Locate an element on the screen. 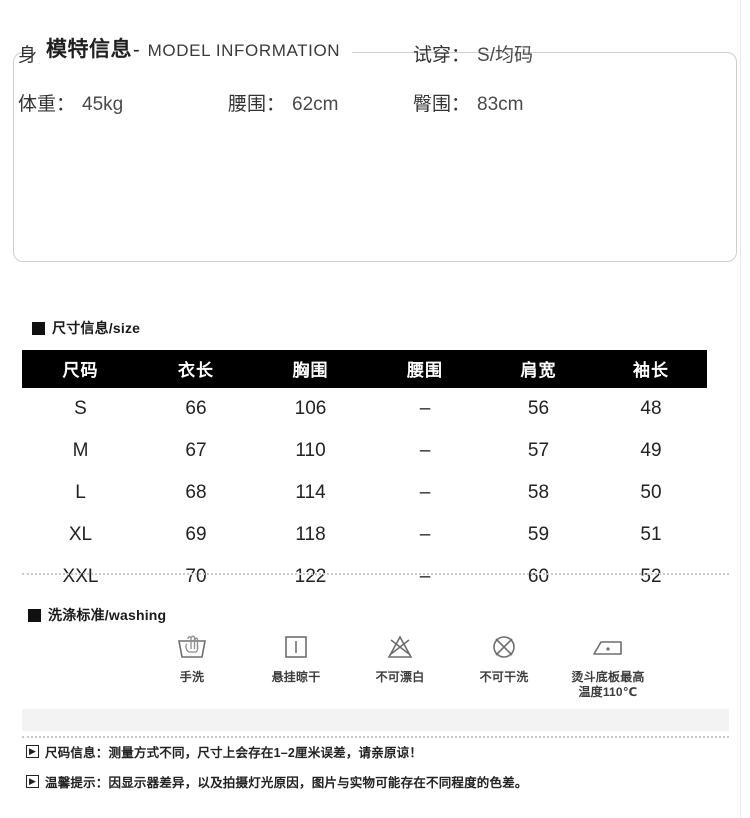  cell-length: 70 is located at coordinates (196, 577).